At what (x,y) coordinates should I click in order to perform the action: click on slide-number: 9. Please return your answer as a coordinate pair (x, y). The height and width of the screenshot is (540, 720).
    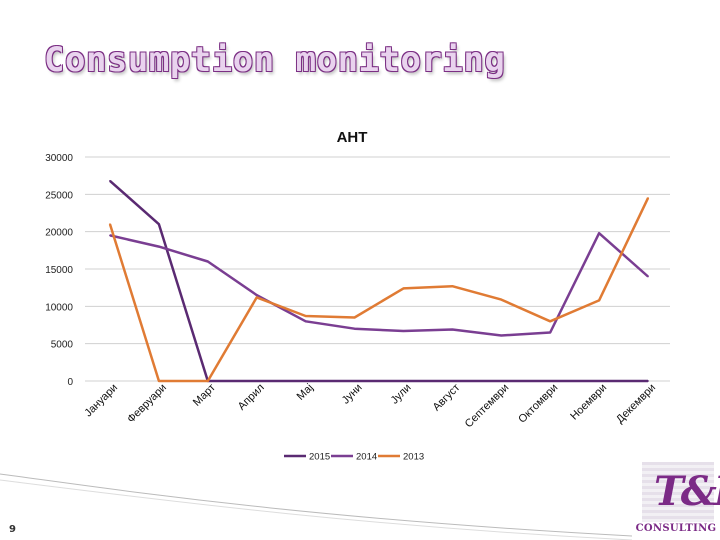
    Looking at the image, I should click on (12, 529).